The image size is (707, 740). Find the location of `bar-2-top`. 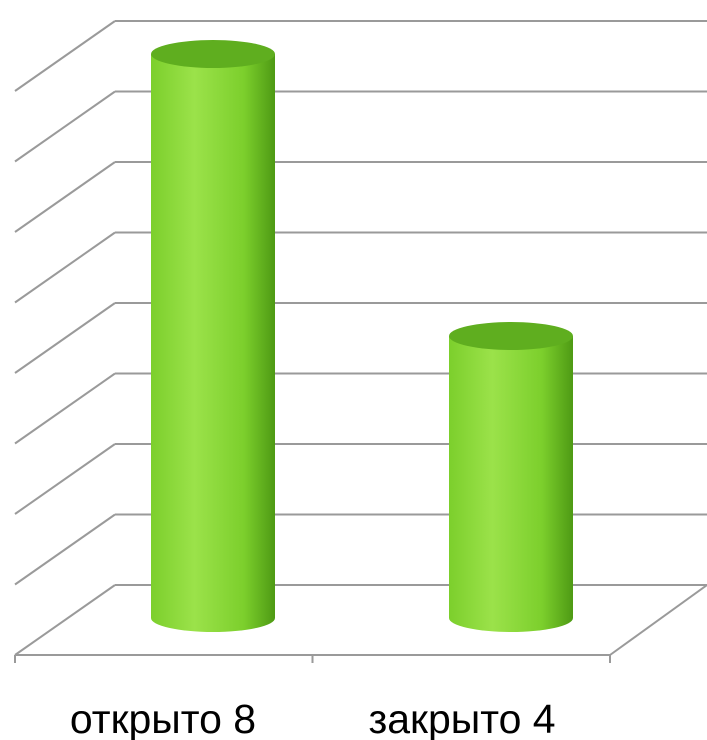

bar-2-top is located at coordinates (511, 336).